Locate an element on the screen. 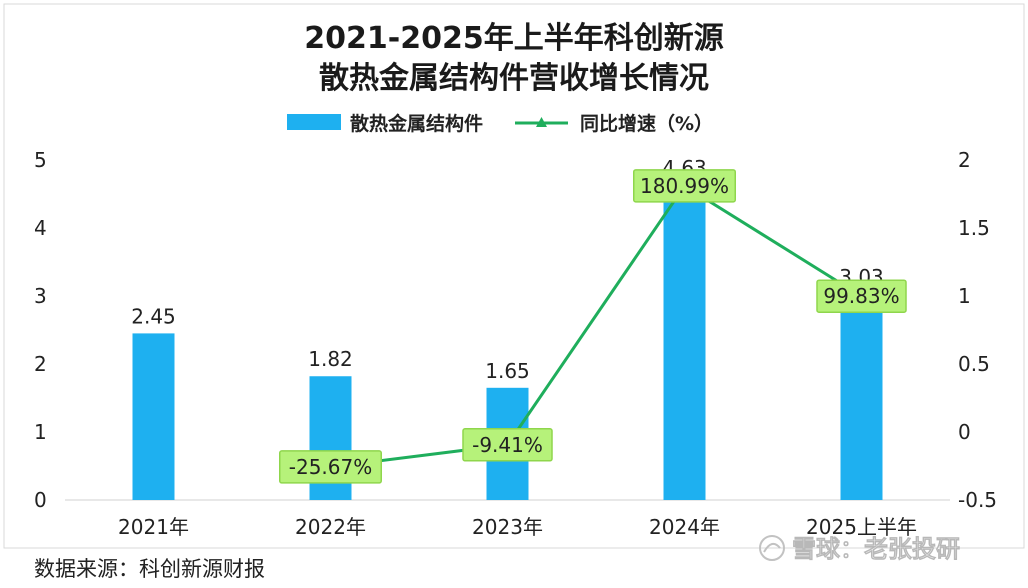 The image size is (1028, 588). y-right-tick-label: 2 is located at coordinates (964, 160).